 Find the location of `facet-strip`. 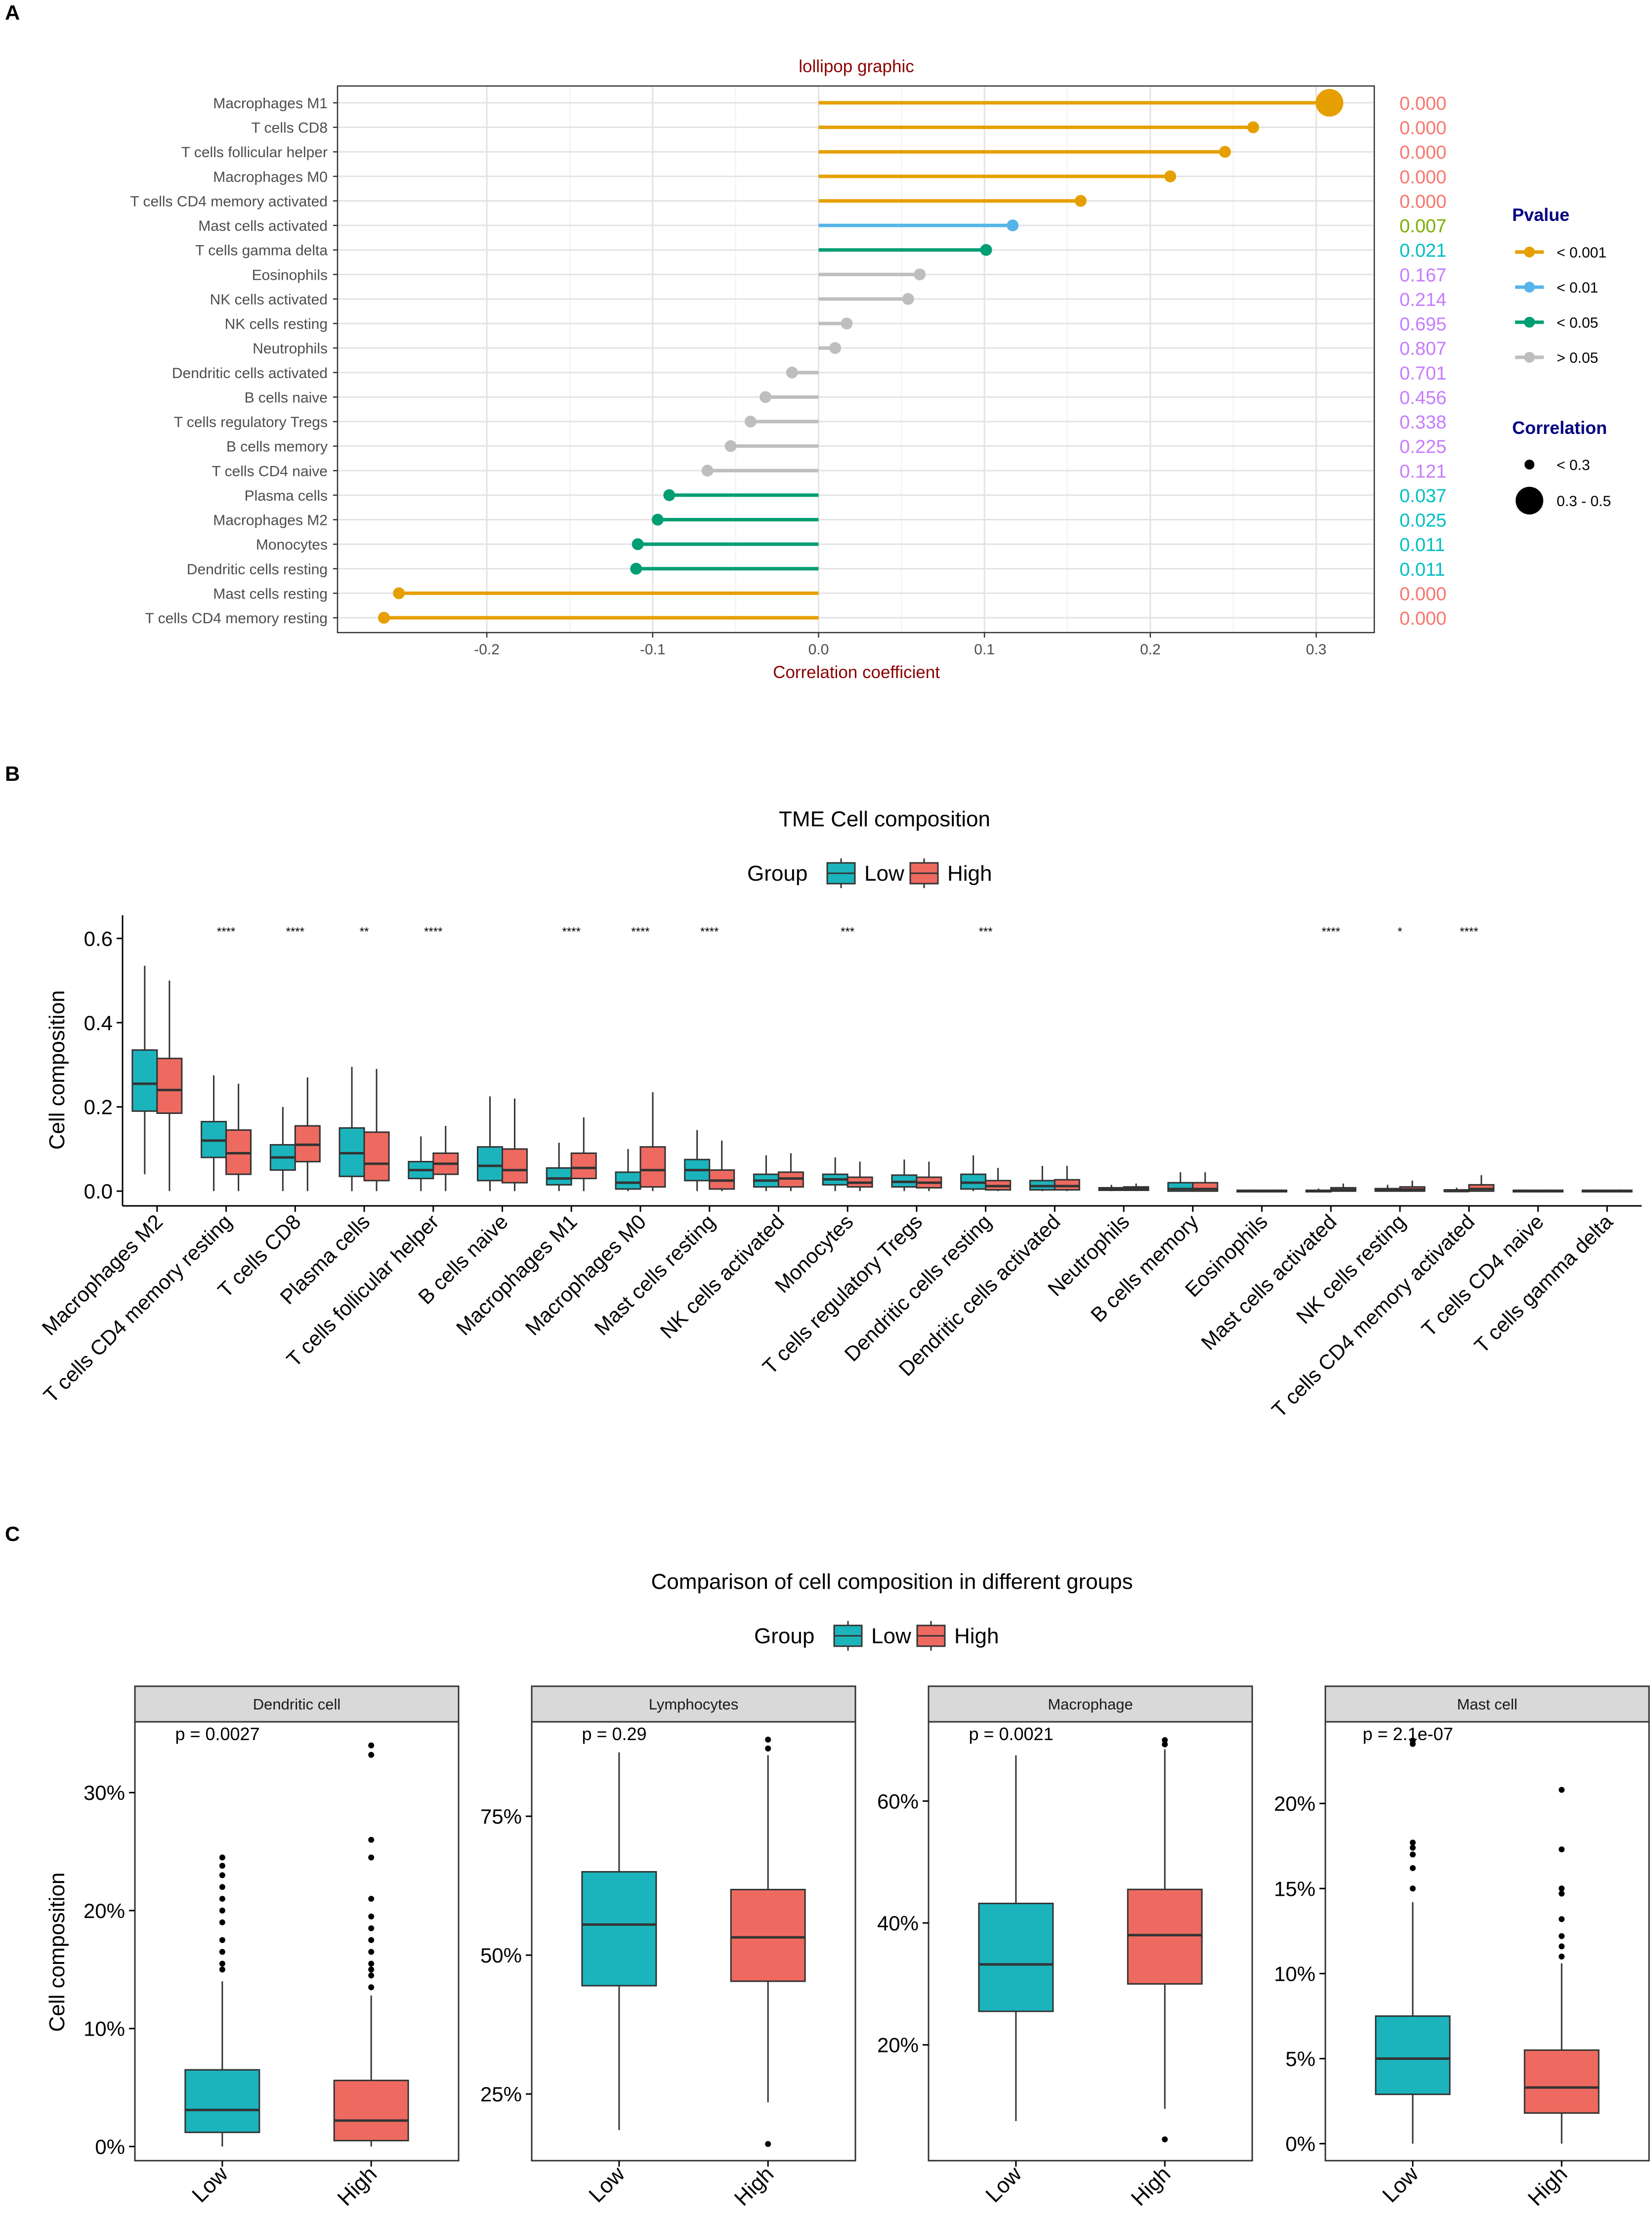

facet-strip is located at coordinates (693, 1704).